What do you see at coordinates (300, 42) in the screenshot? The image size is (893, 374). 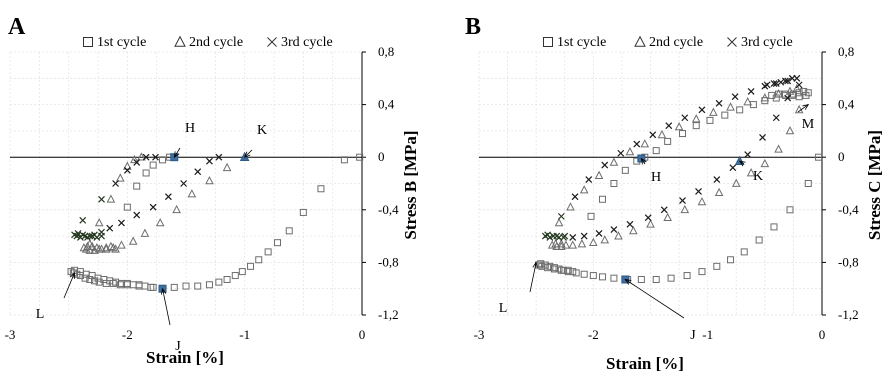 I see `legend-item: 3rd cycle` at bounding box center [300, 42].